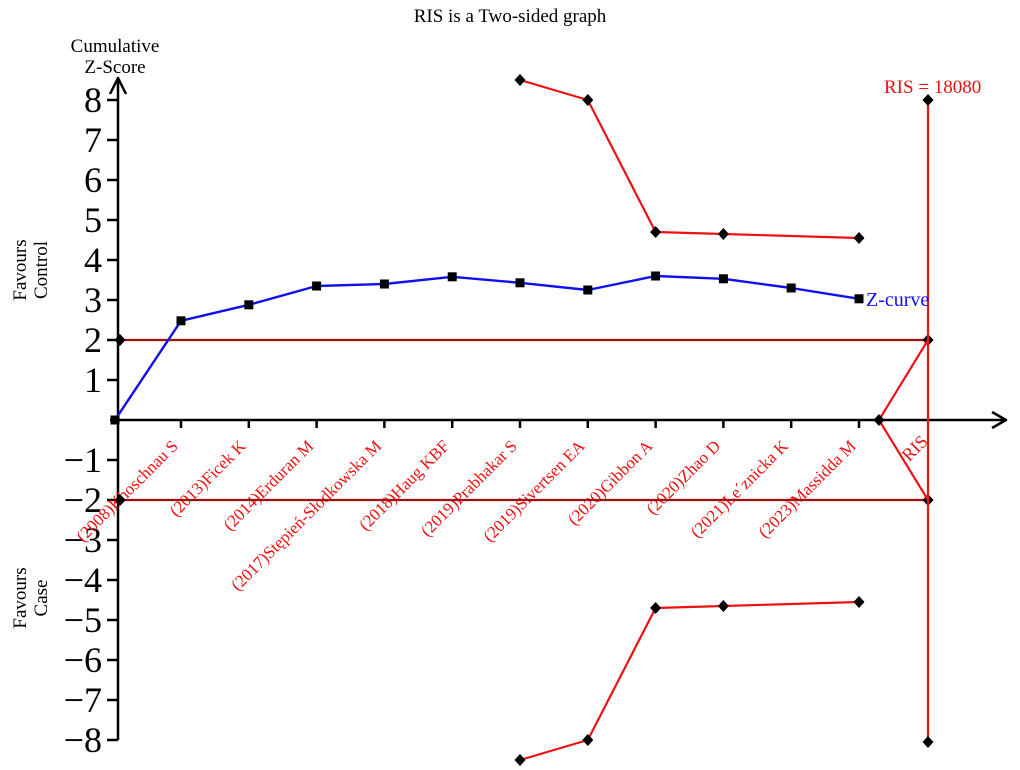 The width and height of the screenshot is (1020, 770). What do you see at coordinates (510, 16) in the screenshot?
I see `chart-title: RIS is a Two-sided graph` at bounding box center [510, 16].